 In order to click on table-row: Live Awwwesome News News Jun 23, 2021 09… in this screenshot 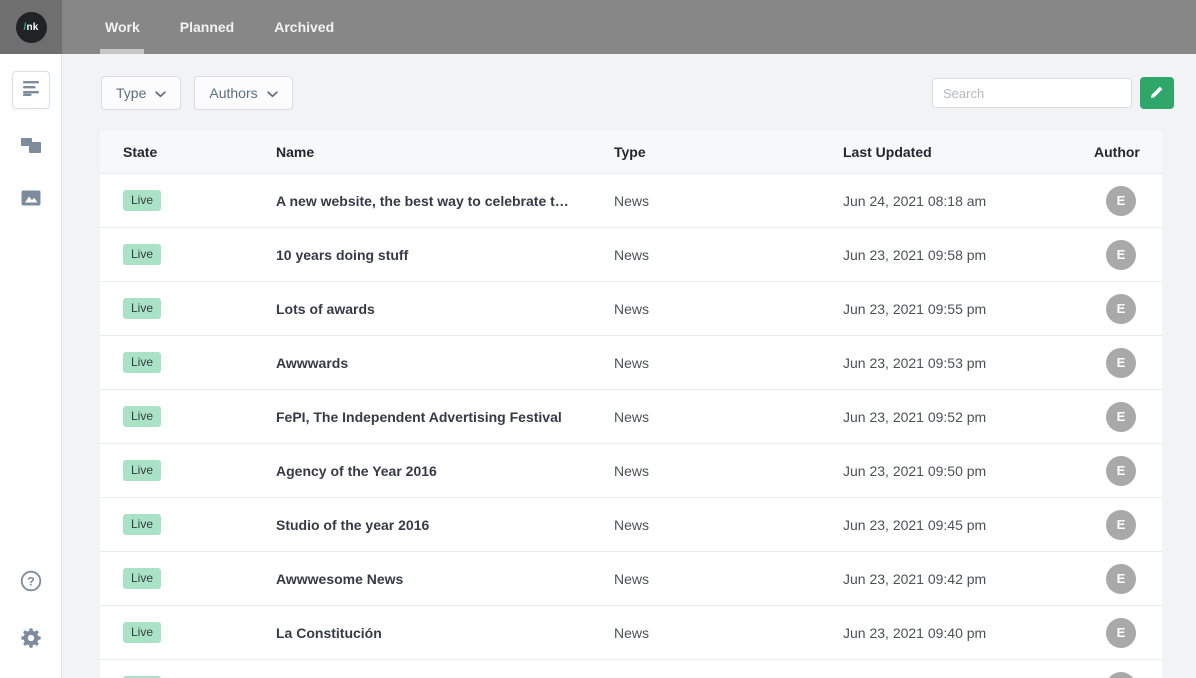, I will do `click(631, 578)`.